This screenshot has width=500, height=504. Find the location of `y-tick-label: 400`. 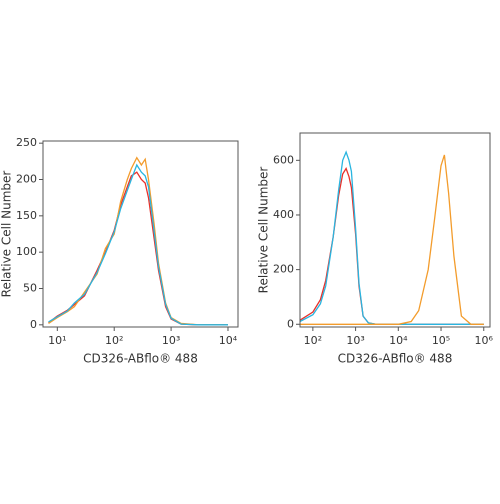

y-tick-label: 400 is located at coordinates (283, 214).